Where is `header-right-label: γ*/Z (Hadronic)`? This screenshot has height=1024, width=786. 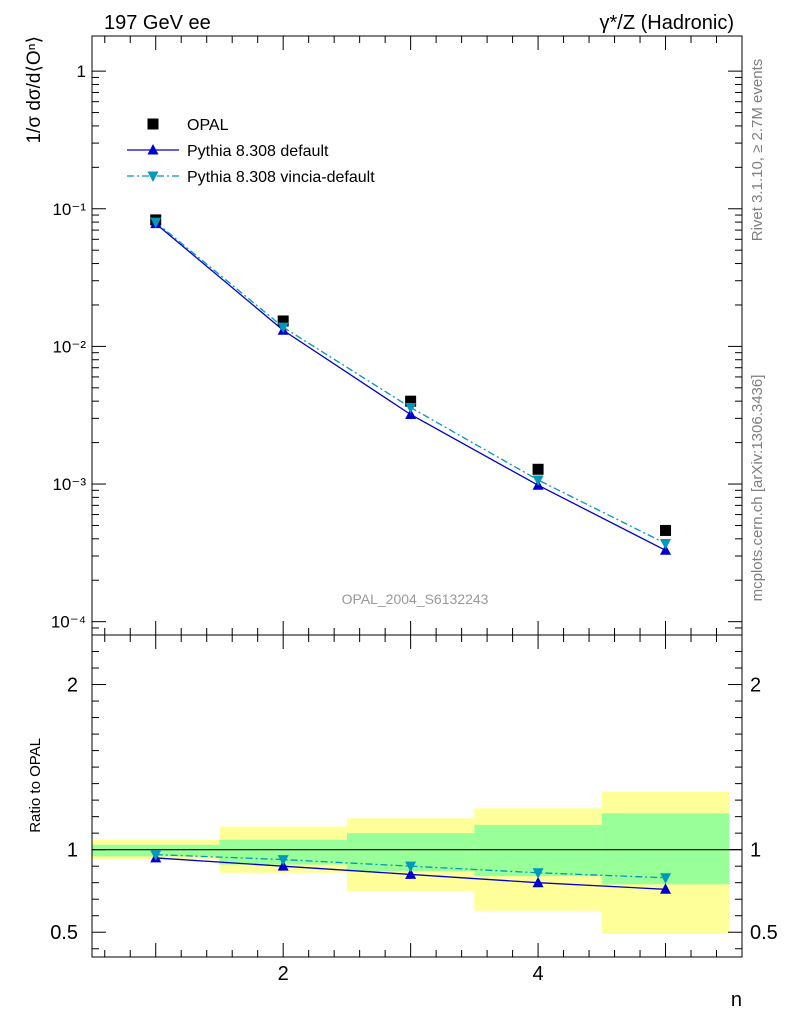 header-right-label: γ*/Z (Hadronic) is located at coordinates (667, 23).